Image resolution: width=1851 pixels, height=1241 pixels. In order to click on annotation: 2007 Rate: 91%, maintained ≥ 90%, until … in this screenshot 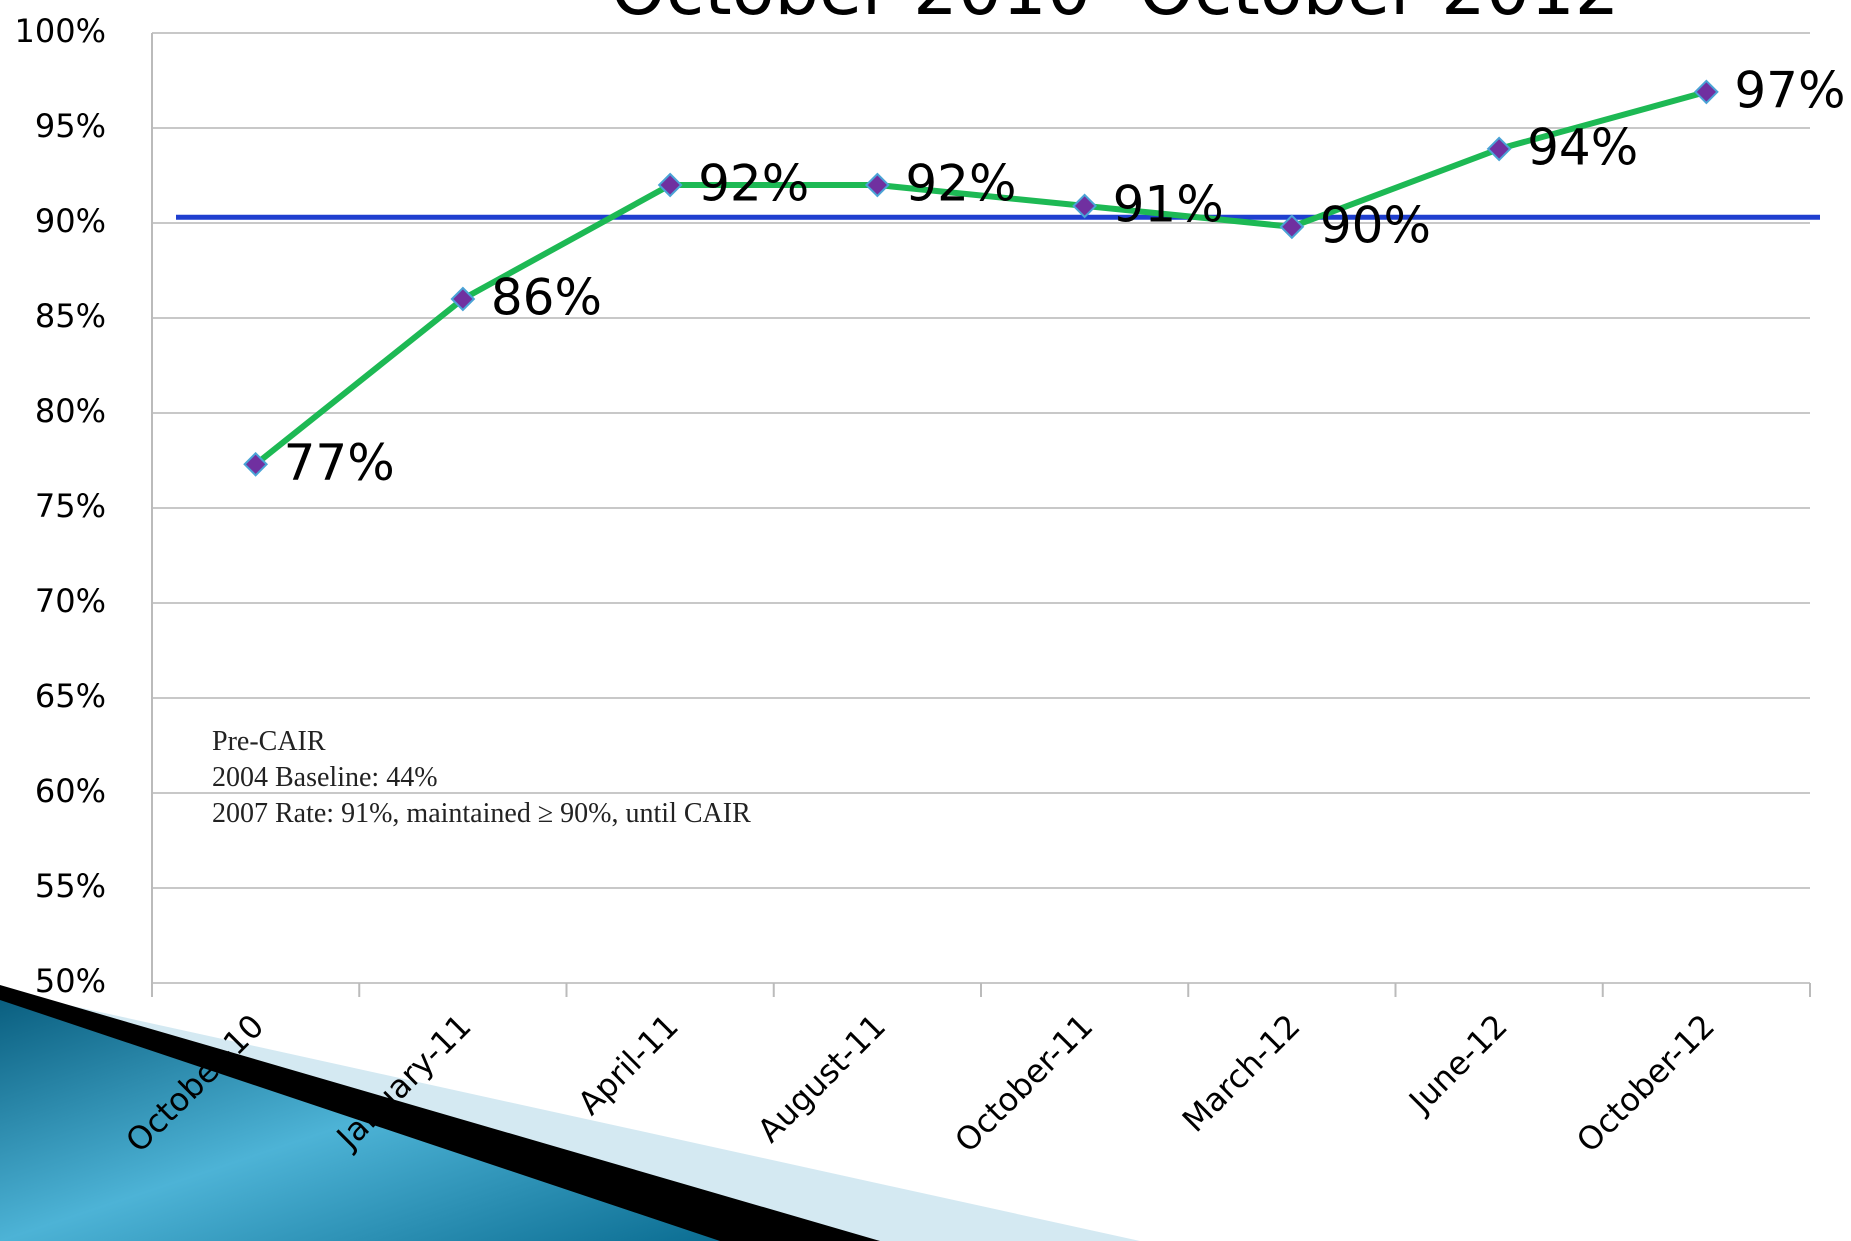, I will do `click(481, 813)`.